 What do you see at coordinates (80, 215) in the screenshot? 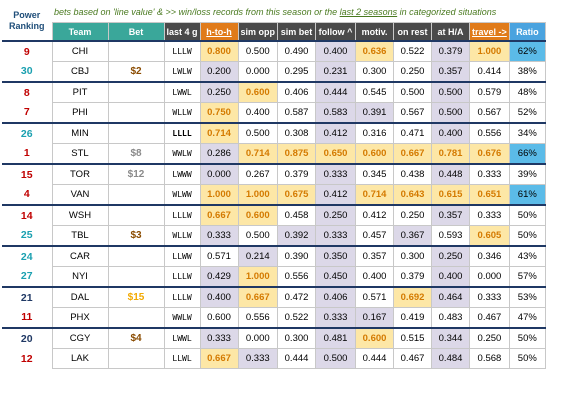
I see `team-name: WSH` at bounding box center [80, 215].